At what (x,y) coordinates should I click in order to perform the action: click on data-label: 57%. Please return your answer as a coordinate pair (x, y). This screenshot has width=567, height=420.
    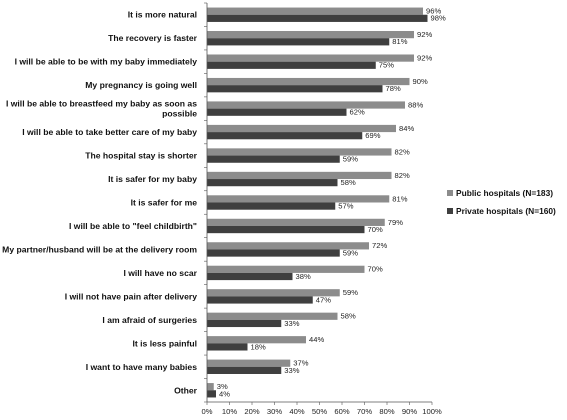
    Looking at the image, I should click on (345, 206).